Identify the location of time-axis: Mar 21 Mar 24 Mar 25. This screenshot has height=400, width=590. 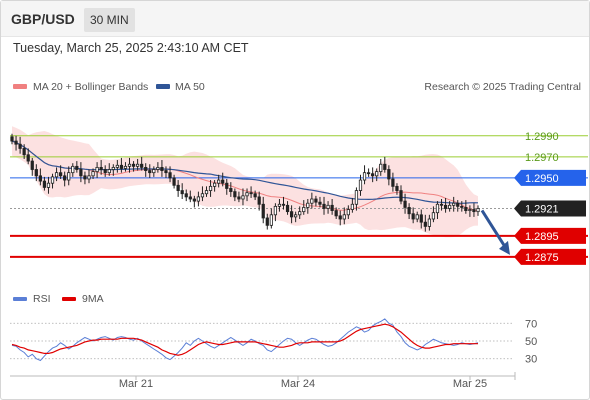
(263, 381).